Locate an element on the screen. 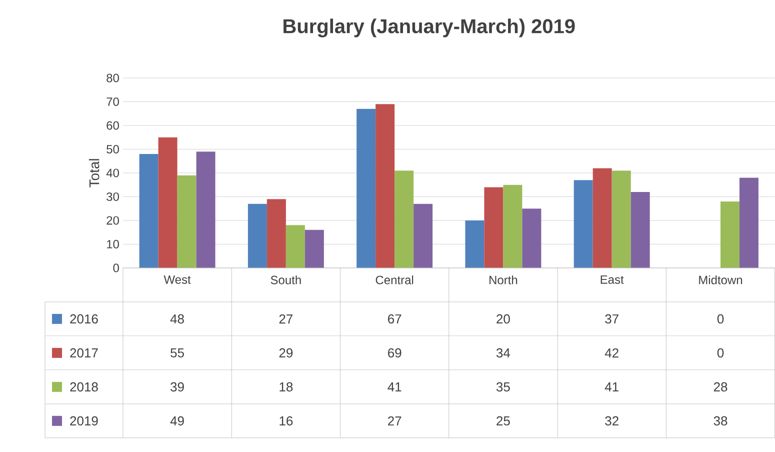 The height and width of the screenshot is (452, 775). data-label: 20 is located at coordinates (503, 319).